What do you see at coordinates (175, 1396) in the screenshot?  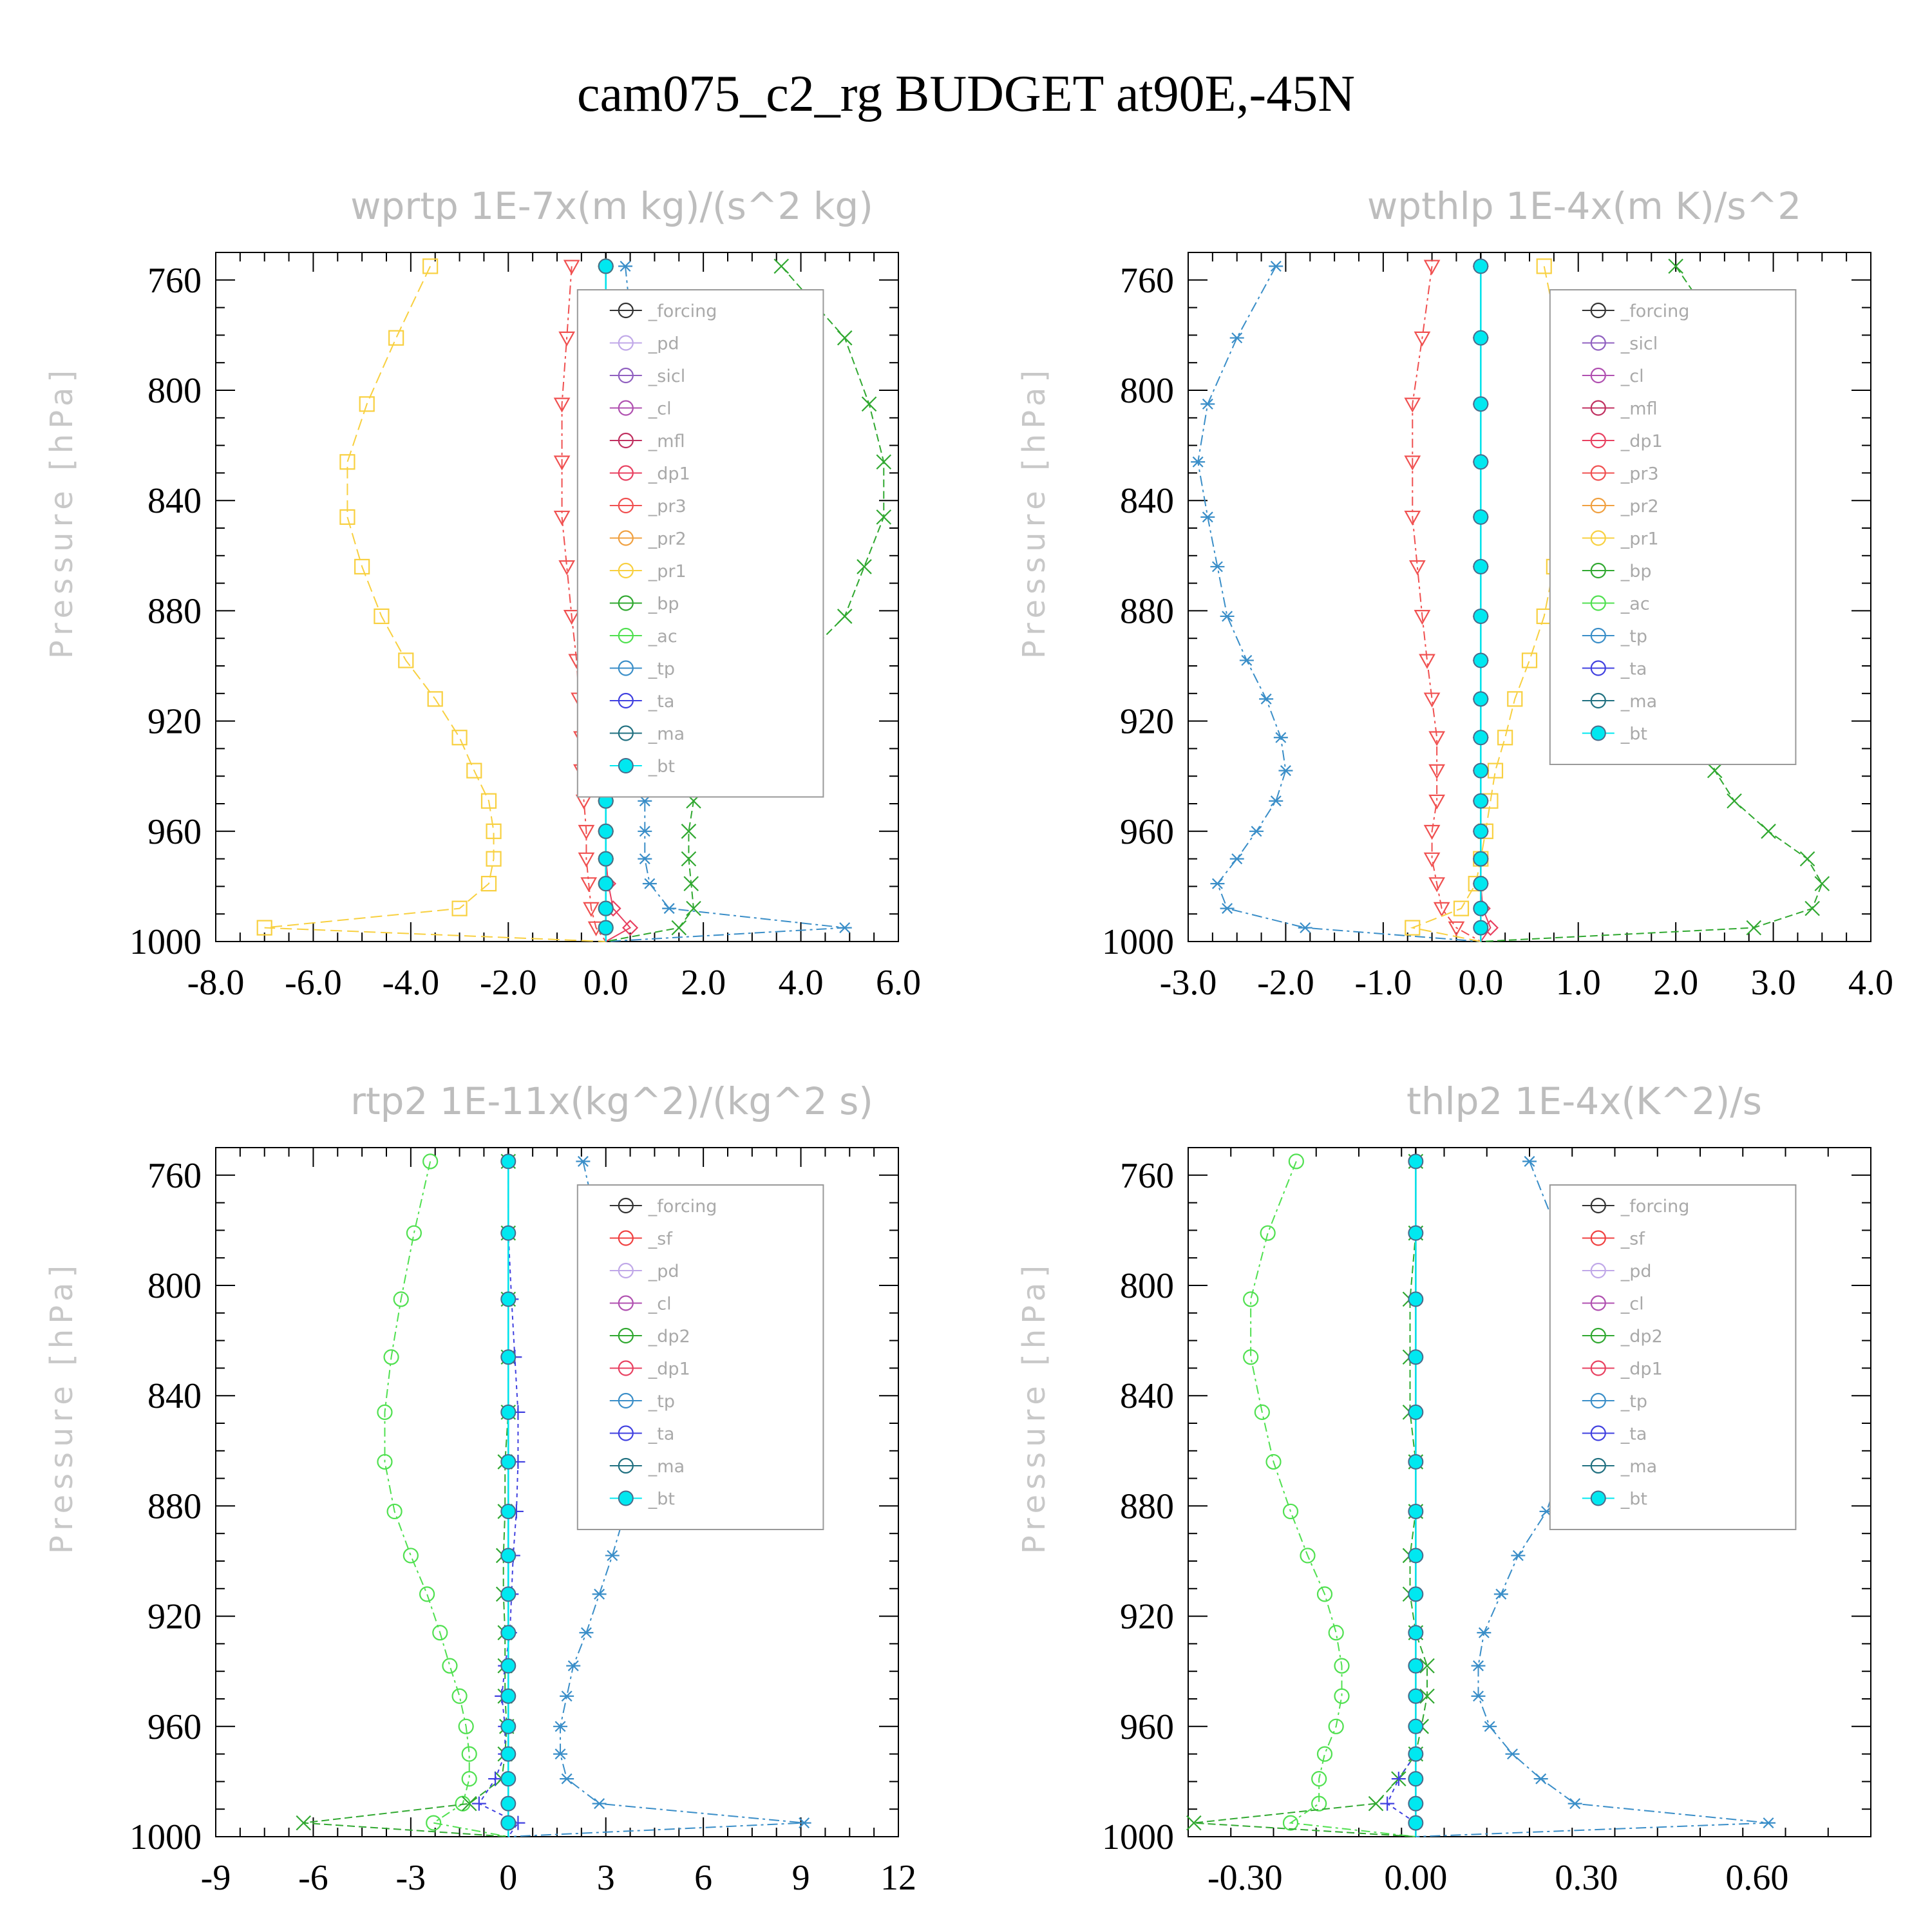 I see `y-tick-label: 840` at bounding box center [175, 1396].